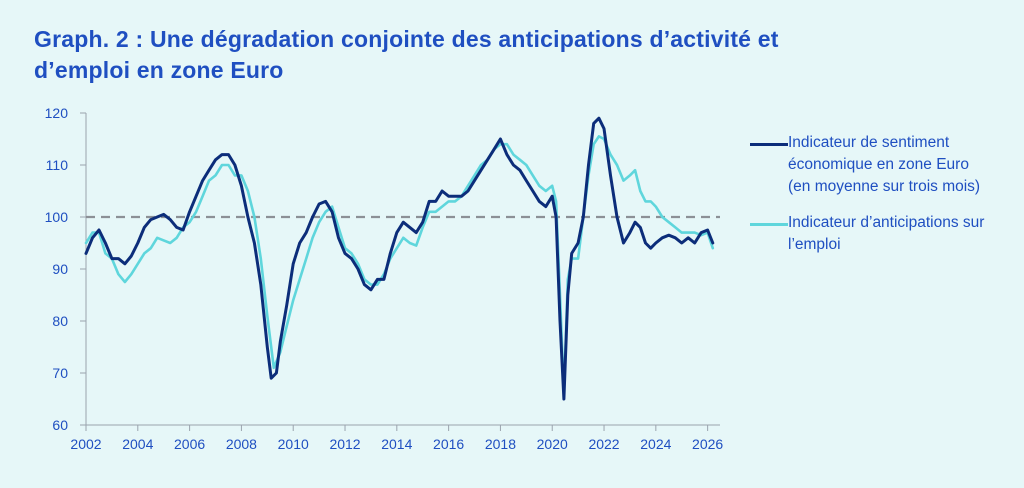 Image resolution: width=1024 pixels, height=488 pixels. What do you see at coordinates (137, 444) in the screenshot?
I see `x-tick-label: 2004` at bounding box center [137, 444].